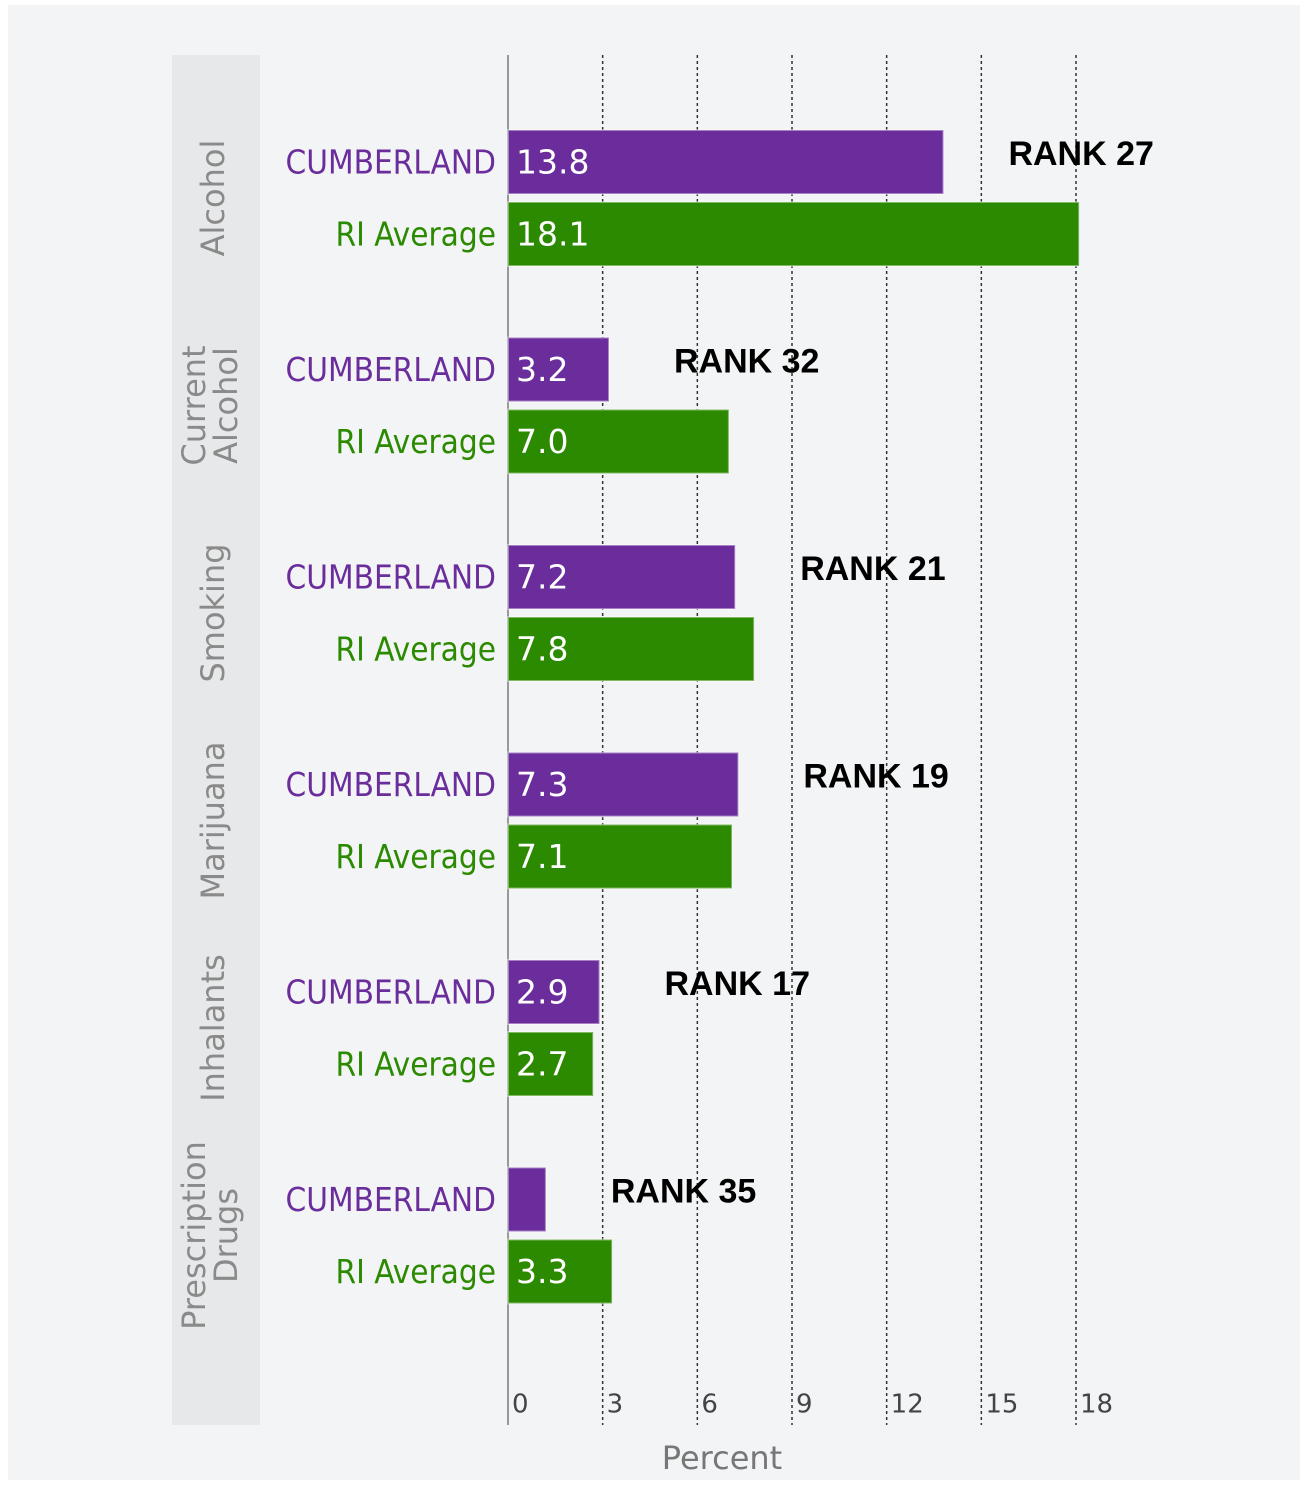  I want to click on rank-annotation: RANK 17, so click(737, 984).